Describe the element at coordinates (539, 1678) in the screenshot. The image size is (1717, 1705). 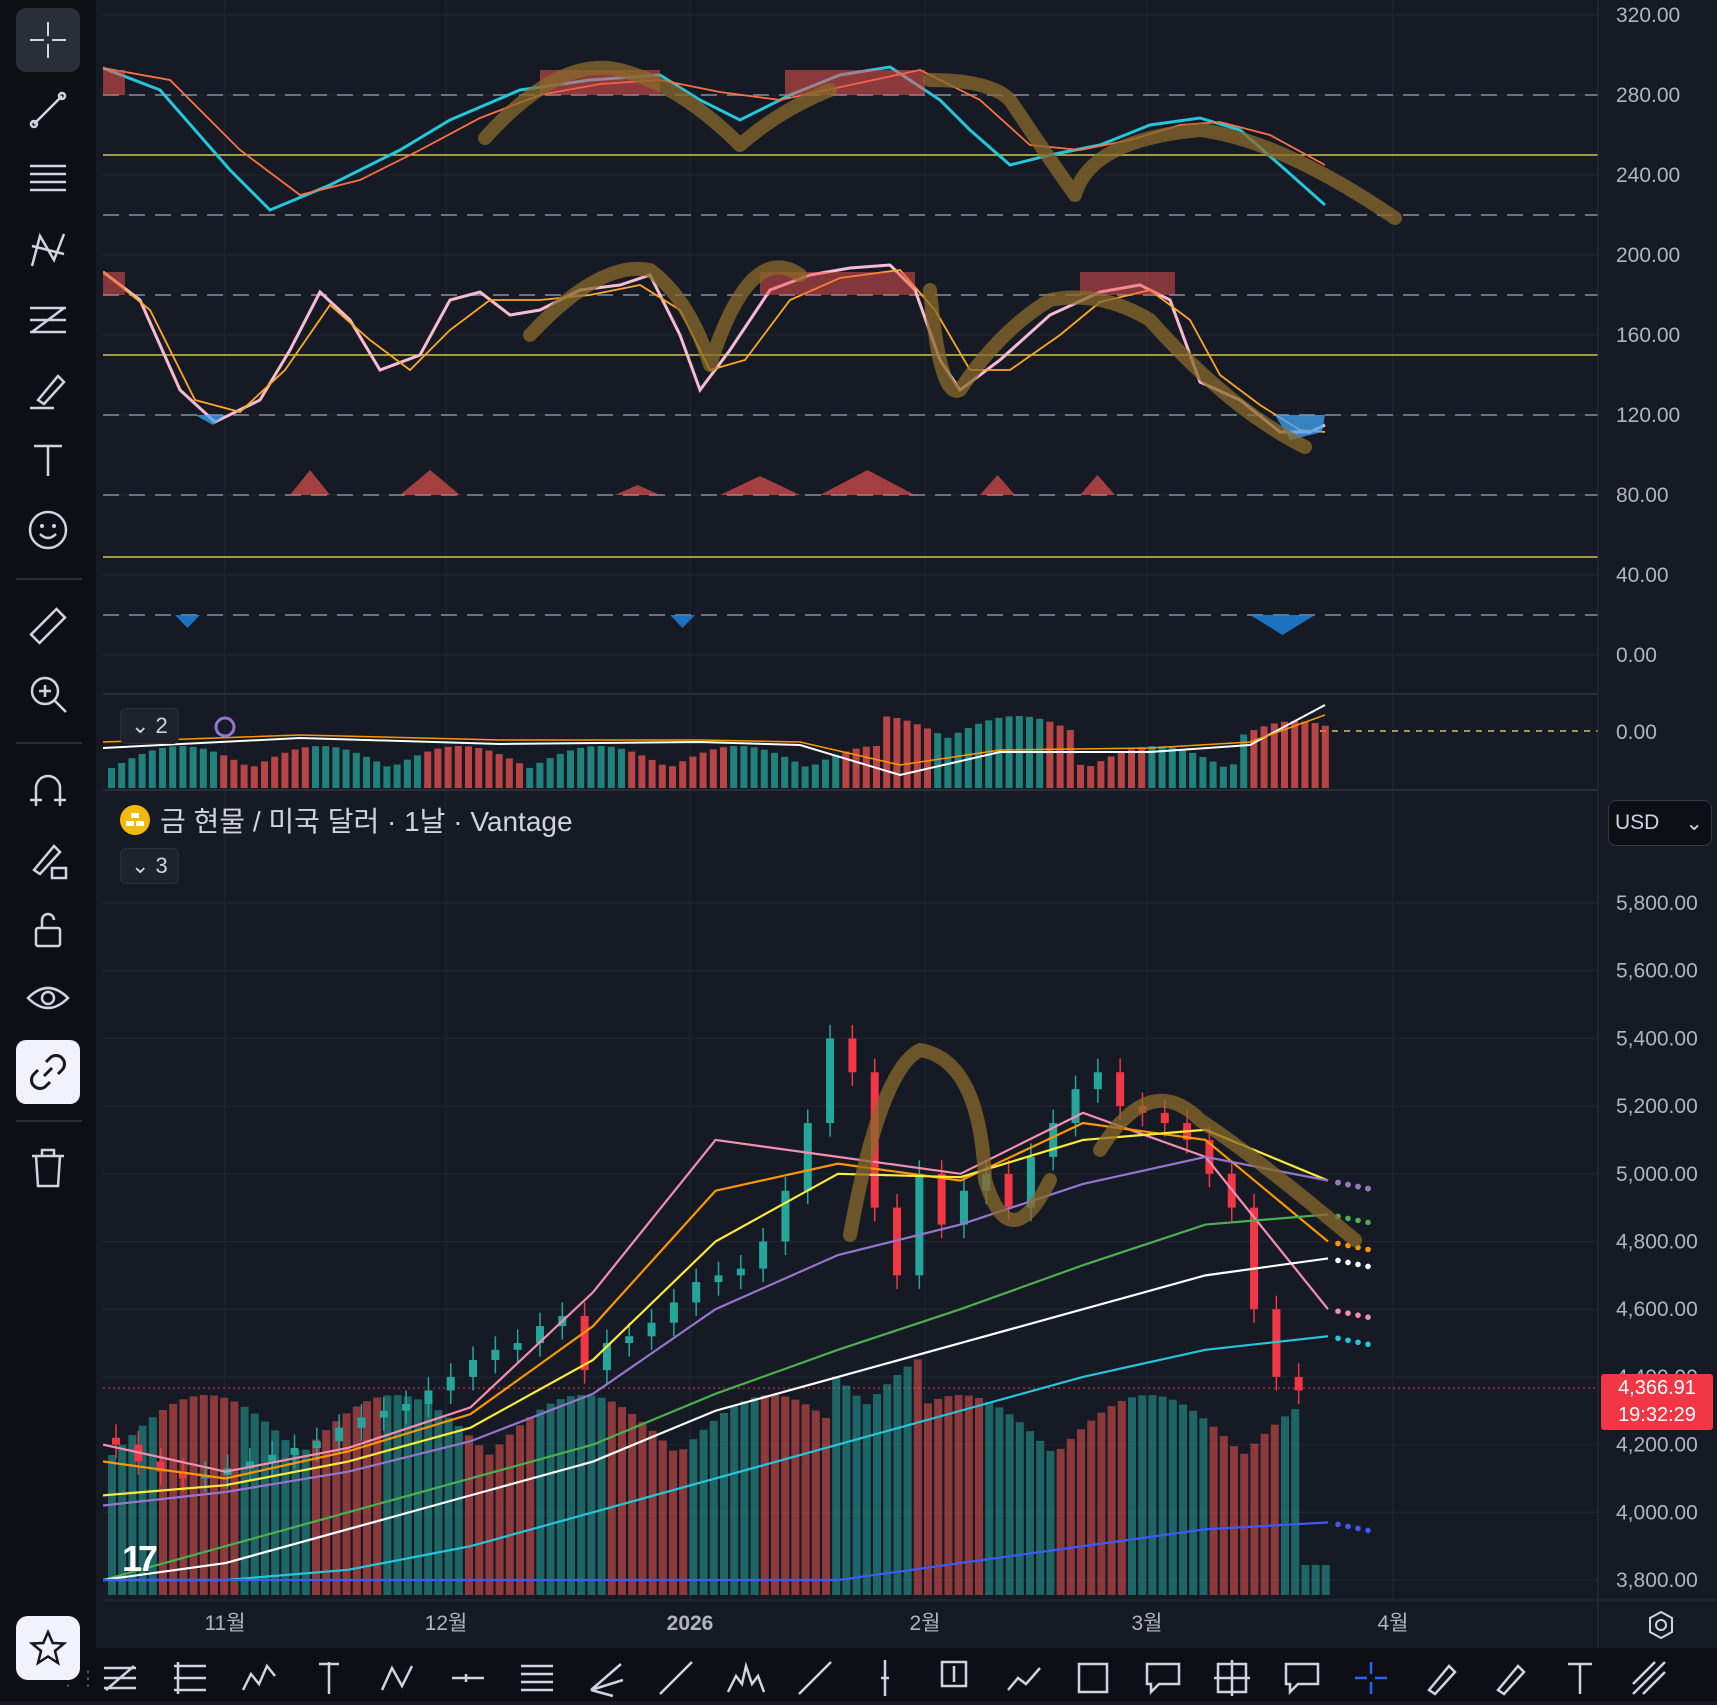
I see `parallel-lines-tool` at that location.